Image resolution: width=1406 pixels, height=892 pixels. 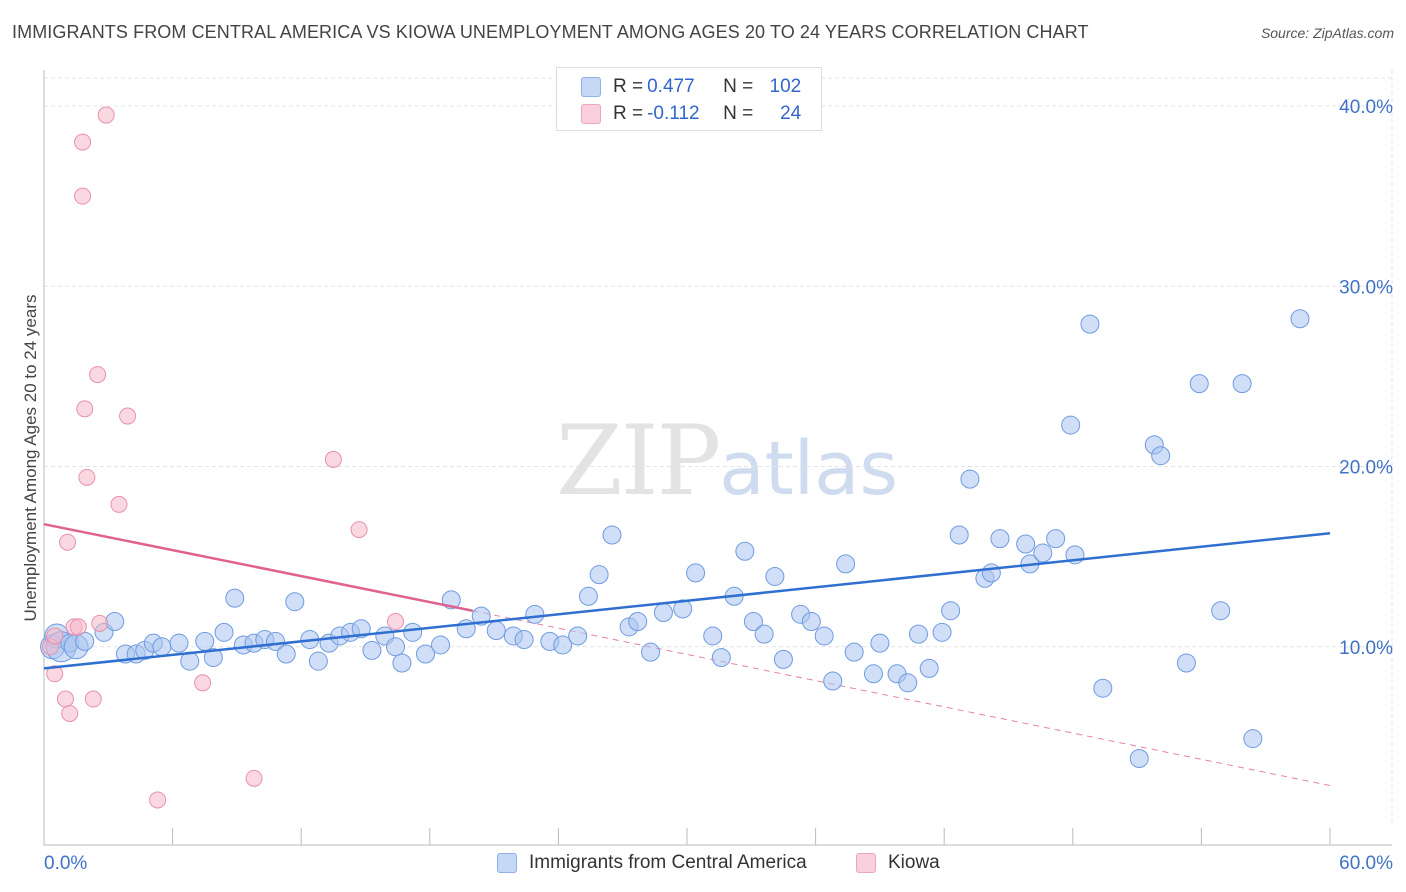 What do you see at coordinates (1327, 33) in the screenshot?
I see `source-credit: Source: ZipAtlas.com` at bounding box center [1327, 33].